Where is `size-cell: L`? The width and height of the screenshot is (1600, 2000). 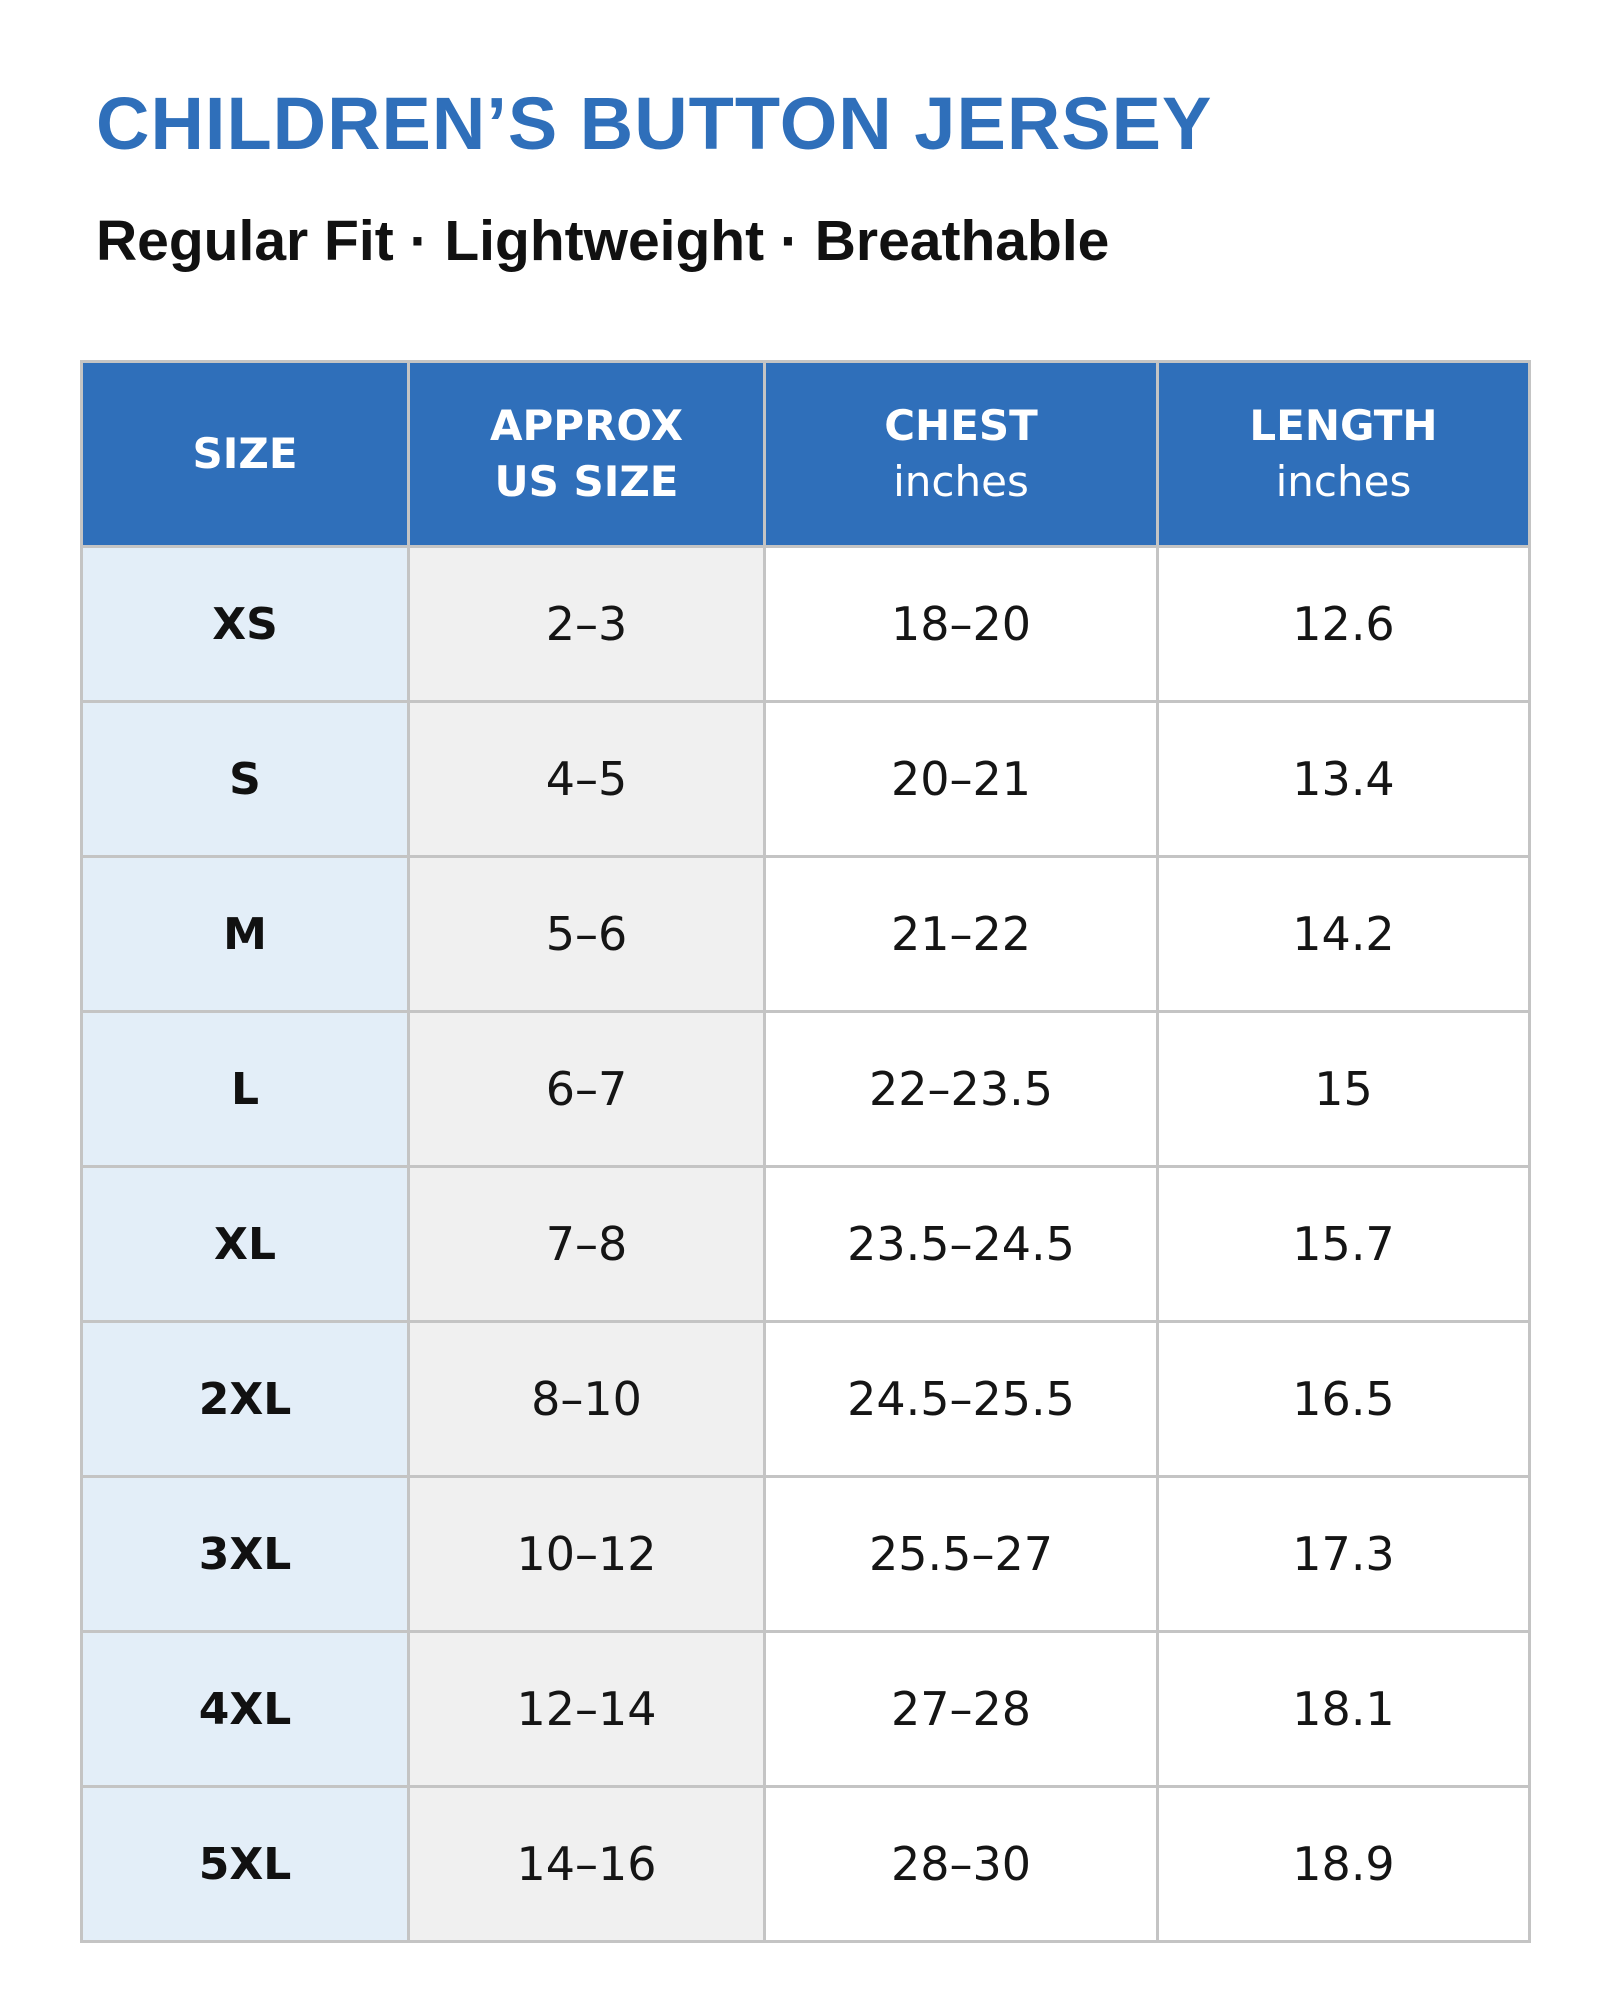
size-cell: L is located at coordinates (245, 1089).